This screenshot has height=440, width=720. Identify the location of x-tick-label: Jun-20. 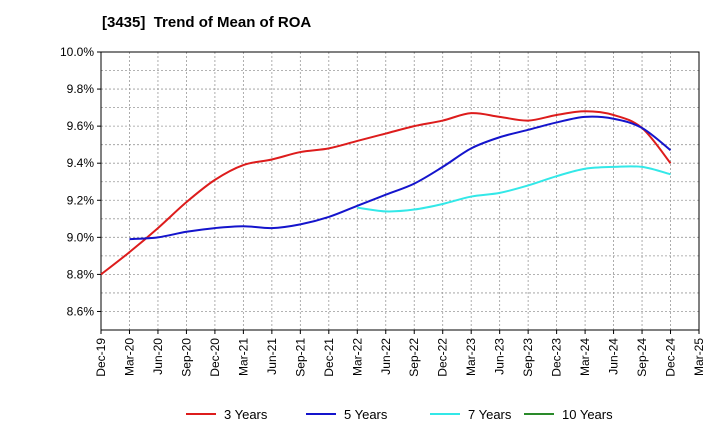
(158, 356).